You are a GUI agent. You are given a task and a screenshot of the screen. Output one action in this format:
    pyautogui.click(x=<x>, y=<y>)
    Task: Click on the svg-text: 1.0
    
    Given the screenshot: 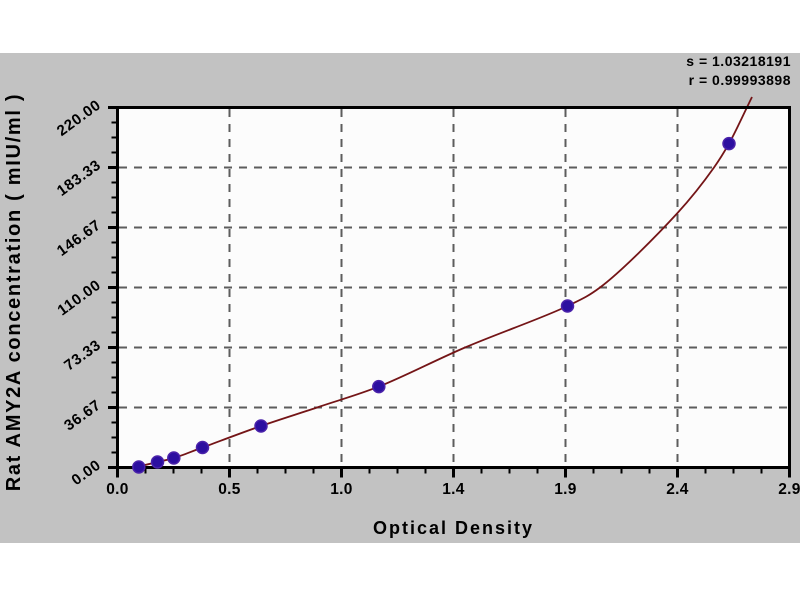 What is the action you would take?
    pyautogui.click(x=341, y=489)
    